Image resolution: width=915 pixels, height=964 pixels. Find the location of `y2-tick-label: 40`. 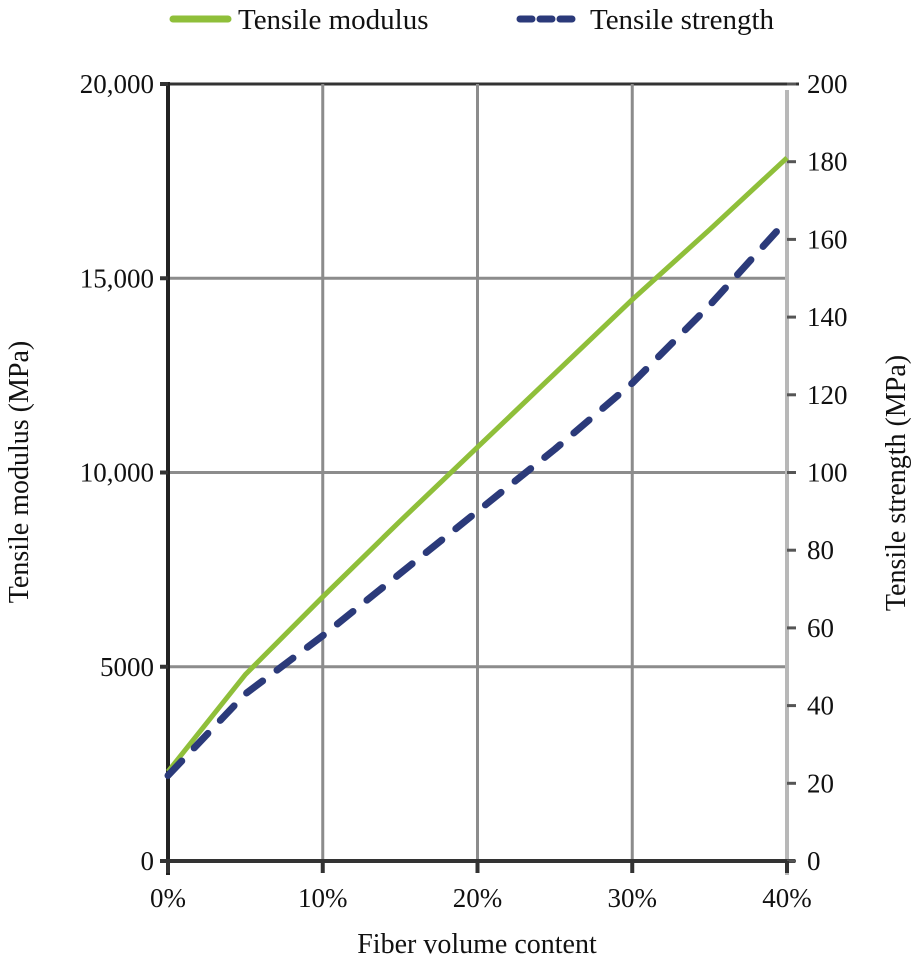

y2-tick-label: 40 is located at coordinates (820, 706).